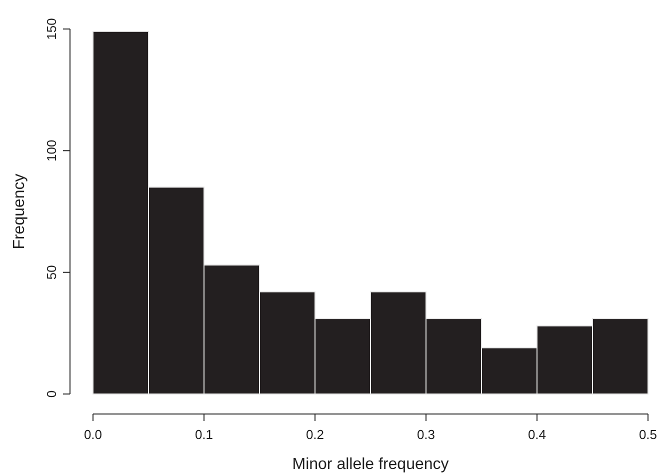 The width and height of the screenshot is (661, 476). What do you see at coordinates (648, 434) in the screenshot?
I see `x-tick-label: 0.5` at bounding box center [648, 434].